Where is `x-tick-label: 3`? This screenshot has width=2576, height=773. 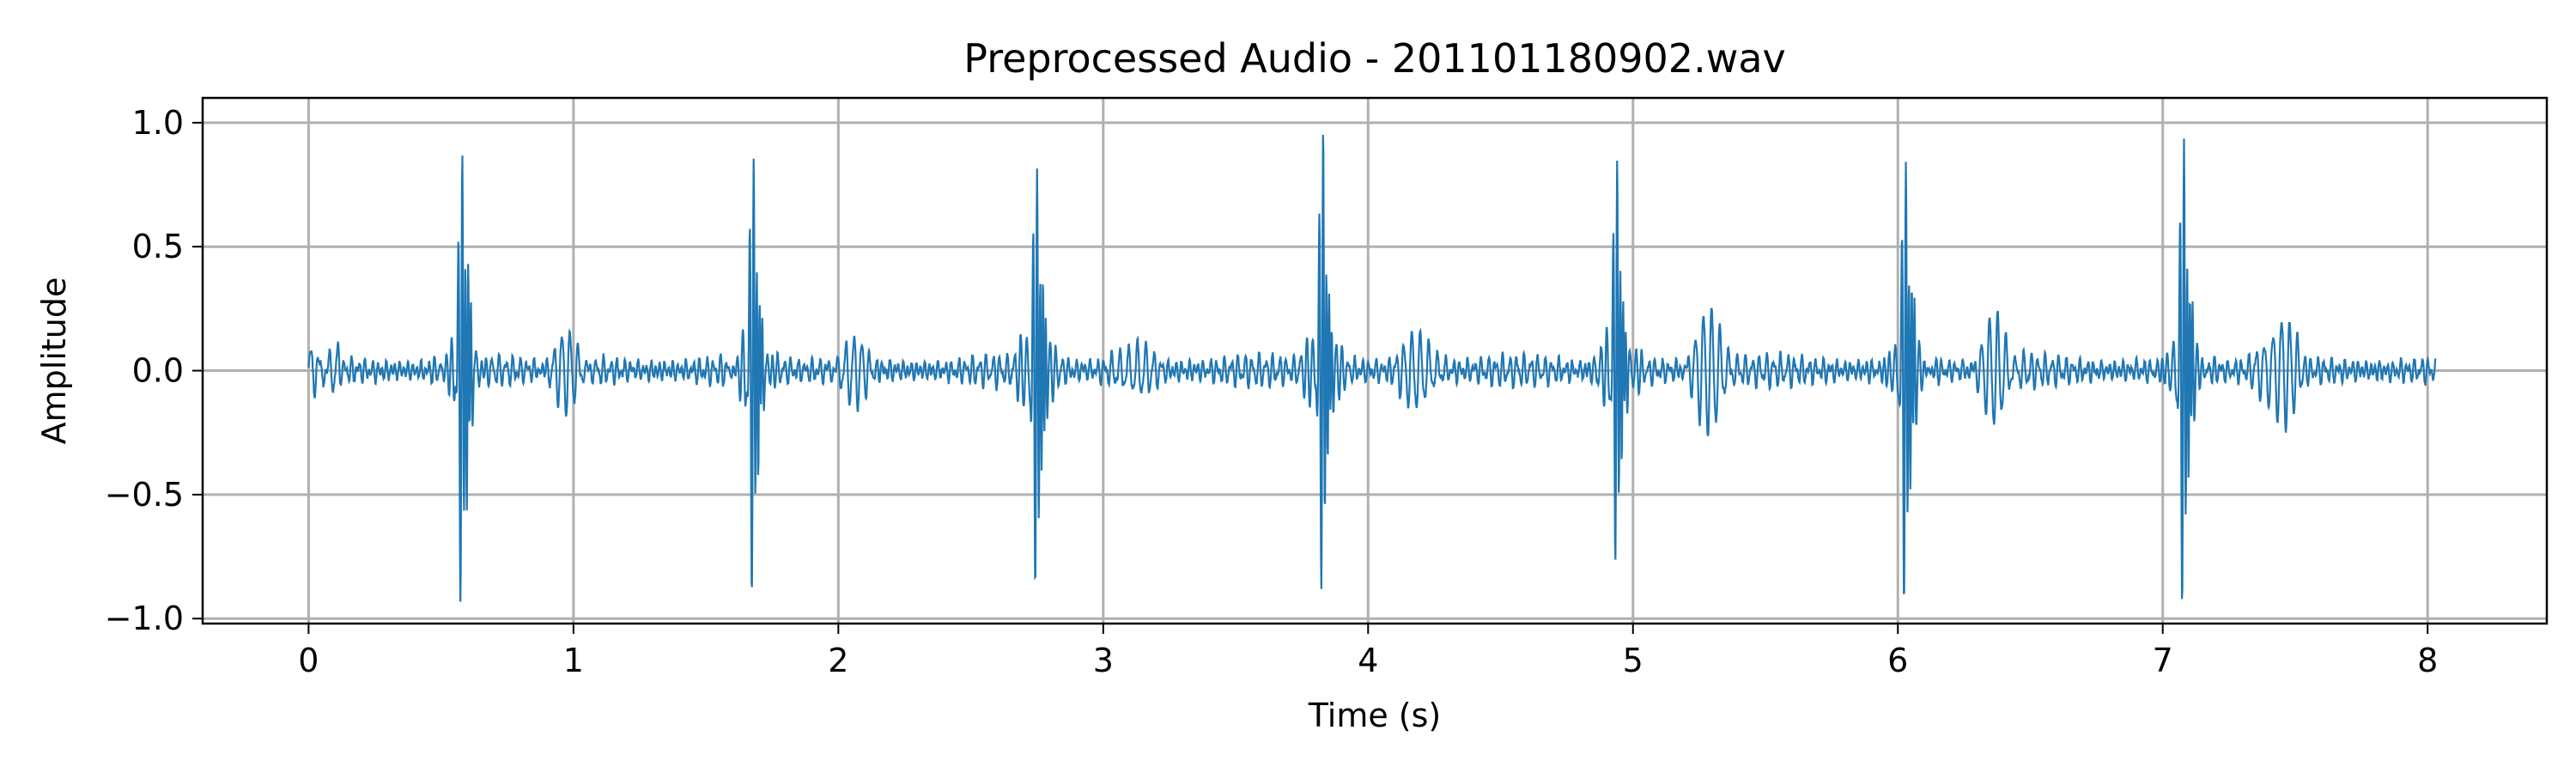
x-tick-label: 3 is located at coordinates (1103, 660).